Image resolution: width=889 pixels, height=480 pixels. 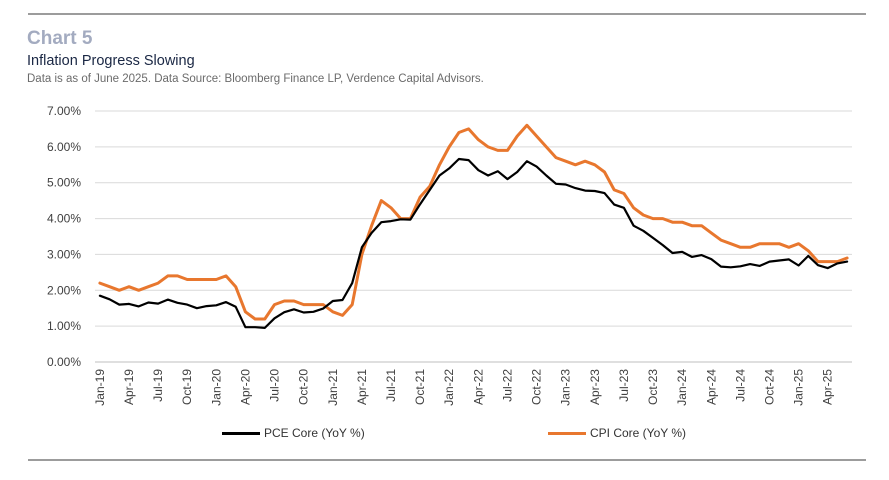 What do you see at coordinates (216, 387) in the screenshot?
I see `x-tick-label: Jan-20` at bounding box center [216, 387].